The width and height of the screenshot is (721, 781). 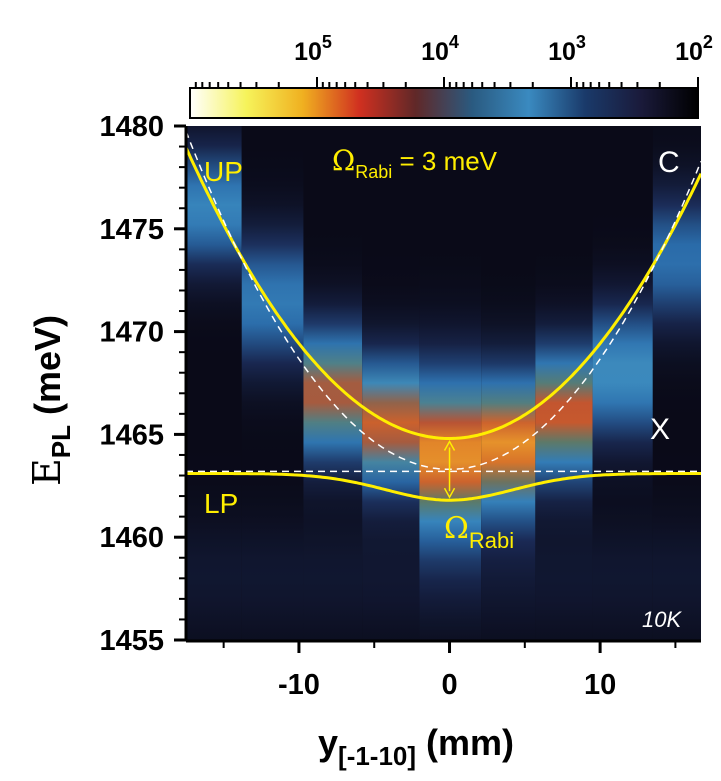 What do you see at coordinates (299, 685) in the screenshot?
I see `x-tick-label: -10` at bounding box center [299, 685].